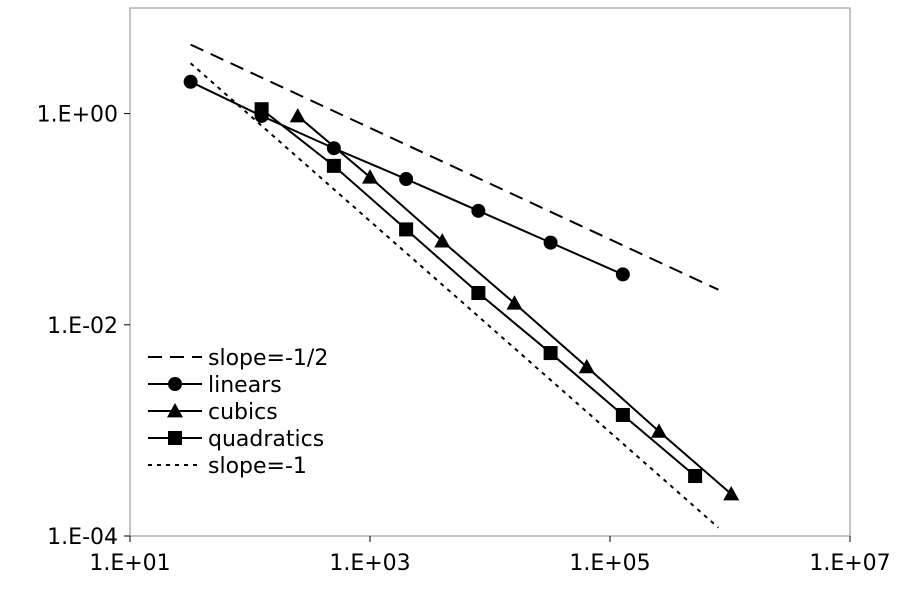  What do you see at coordinates (82, 537) in the screenshot?
I see `y-tick-label: 1.E-04` at bounding box center [82, 537].